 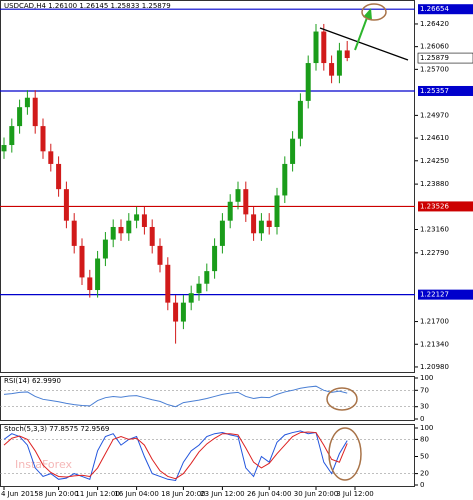 What do you see at coordinates (32, 381) in the screenshot?
I see `rsi-title: RSI(14) 62.9990` at bounding box center [32, 381].